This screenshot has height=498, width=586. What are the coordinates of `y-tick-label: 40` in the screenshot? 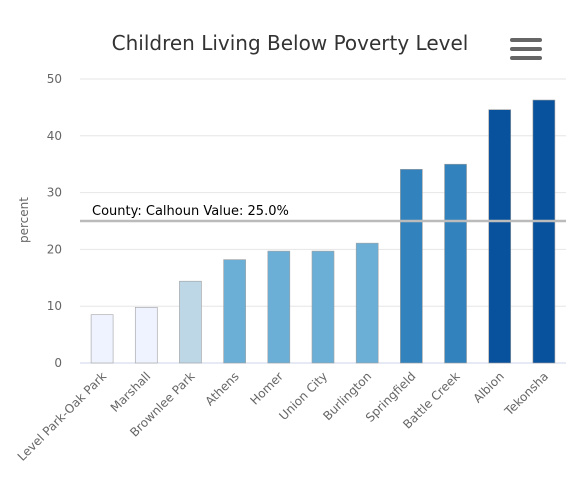 It's located at (54, 136).